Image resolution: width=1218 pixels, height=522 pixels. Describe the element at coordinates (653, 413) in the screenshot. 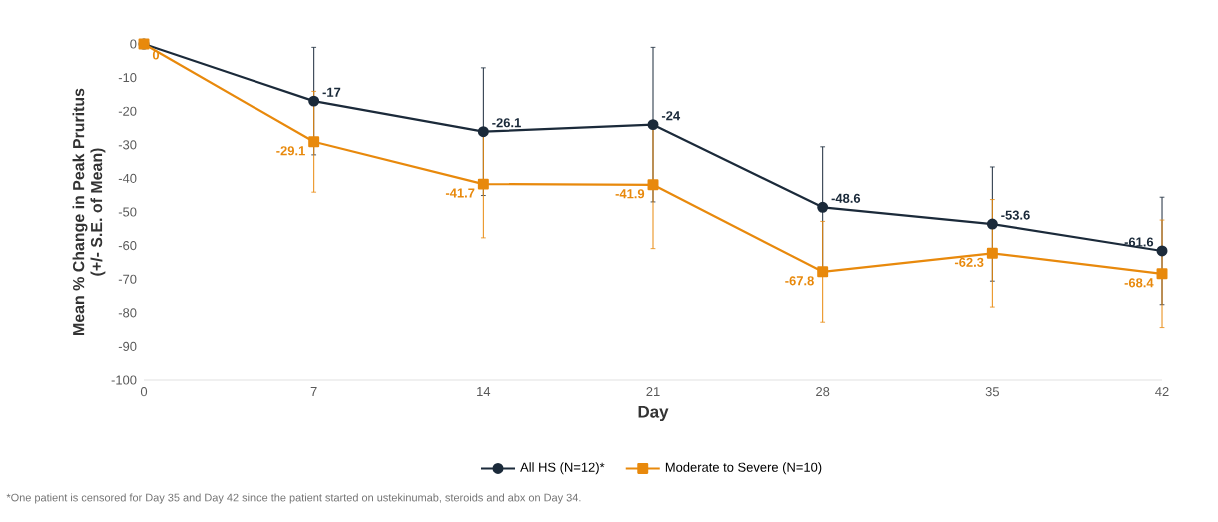

I see `x-axis-title: Day` at that location.